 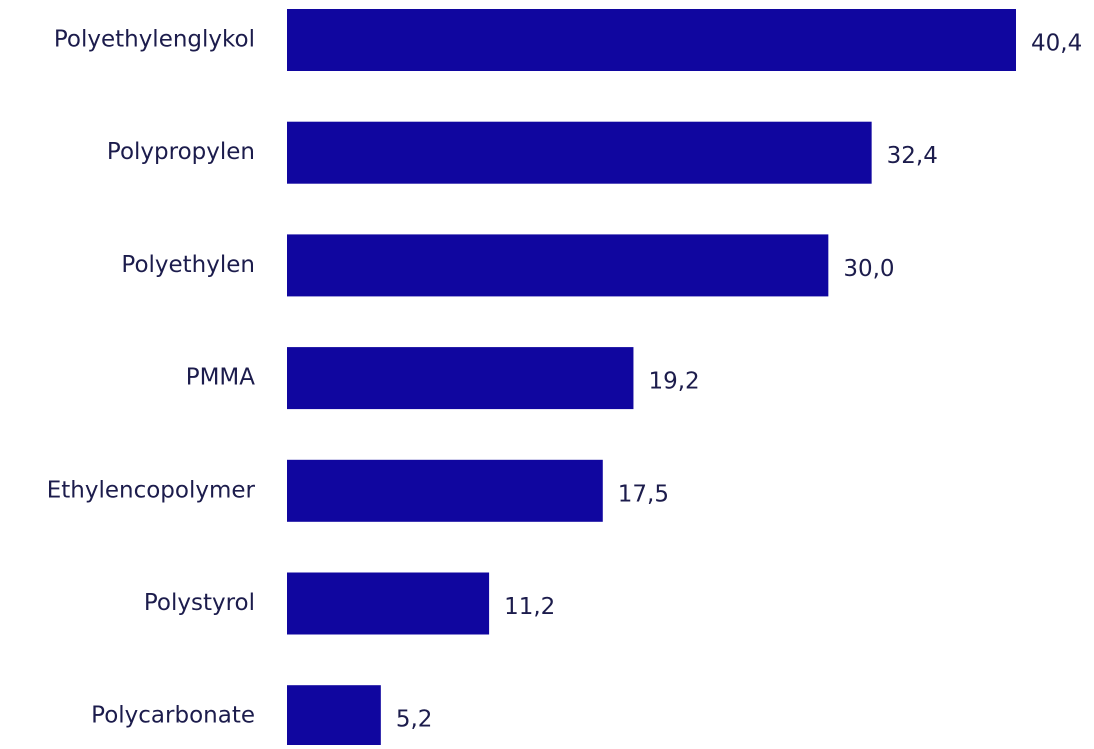 I want to click on category-label: Ethylencopolymer, so click(x=151, y=490).